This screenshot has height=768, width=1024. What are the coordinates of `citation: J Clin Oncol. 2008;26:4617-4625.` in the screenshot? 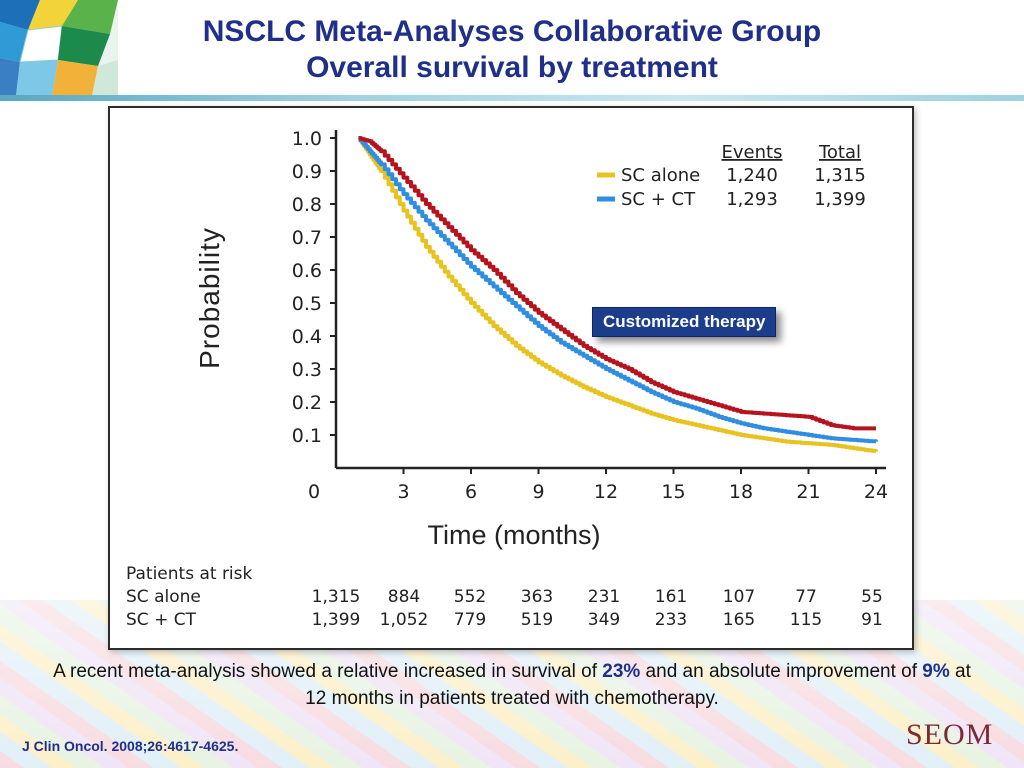 It's located at (130, 746).